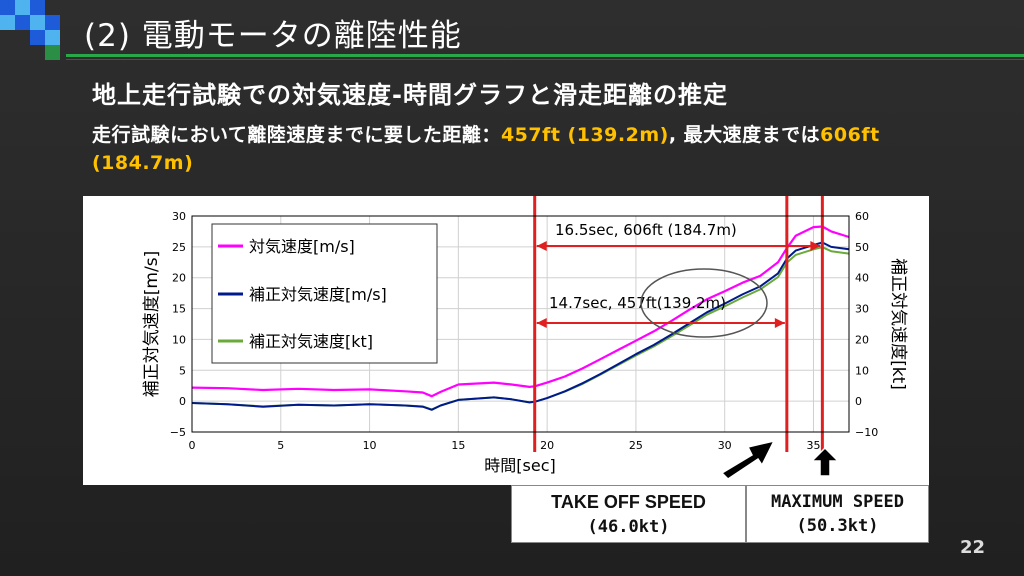 This screenshot has height=576, width=1024. I want to click on x-tick-label: 20, so click(547, 445).